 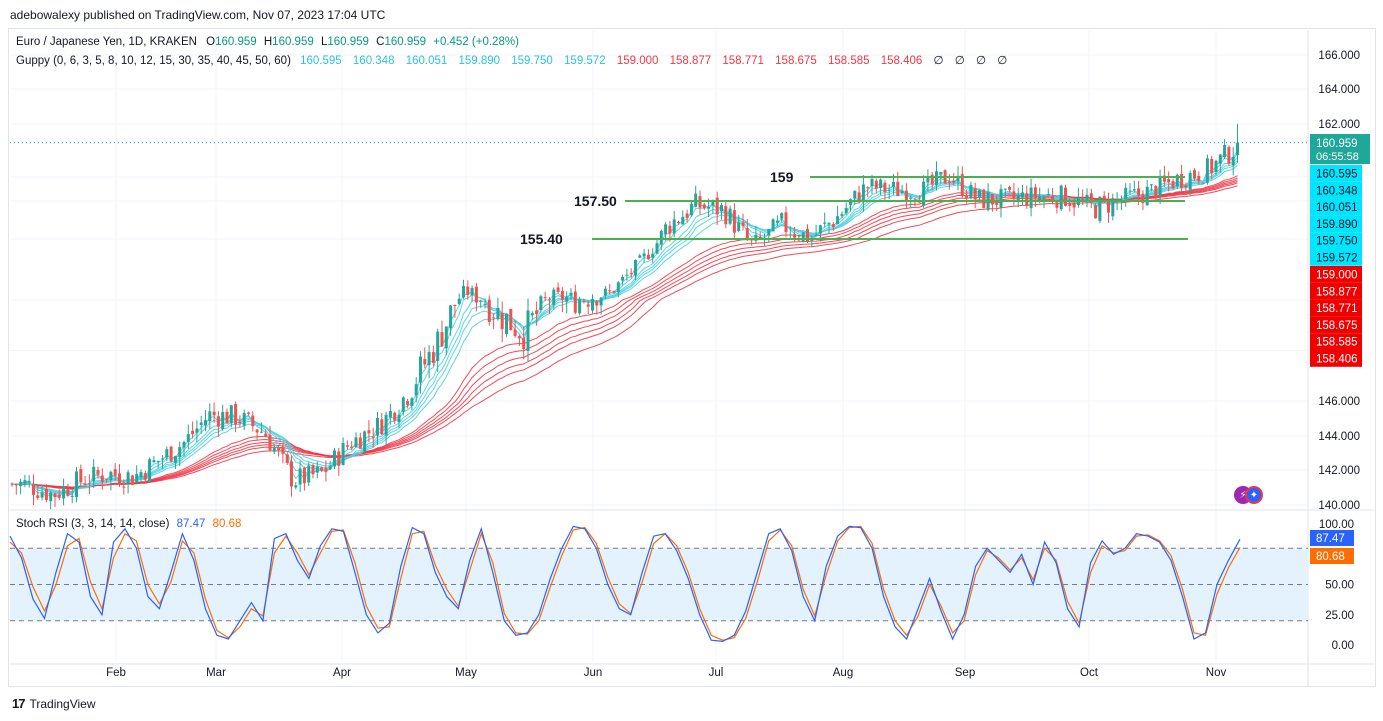 I want to click on stoch-tick-label: 0.00, so click(x=1343, y=646).